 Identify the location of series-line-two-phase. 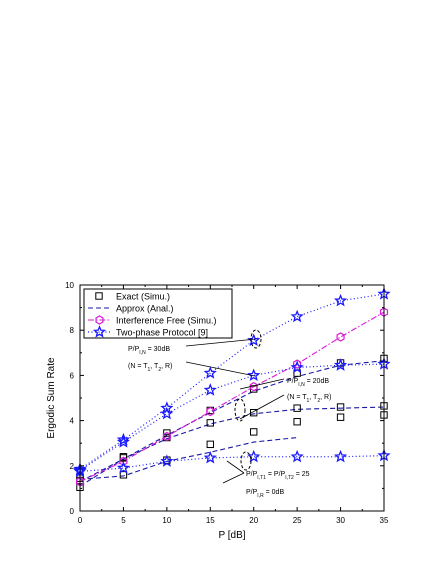
(232, 417).